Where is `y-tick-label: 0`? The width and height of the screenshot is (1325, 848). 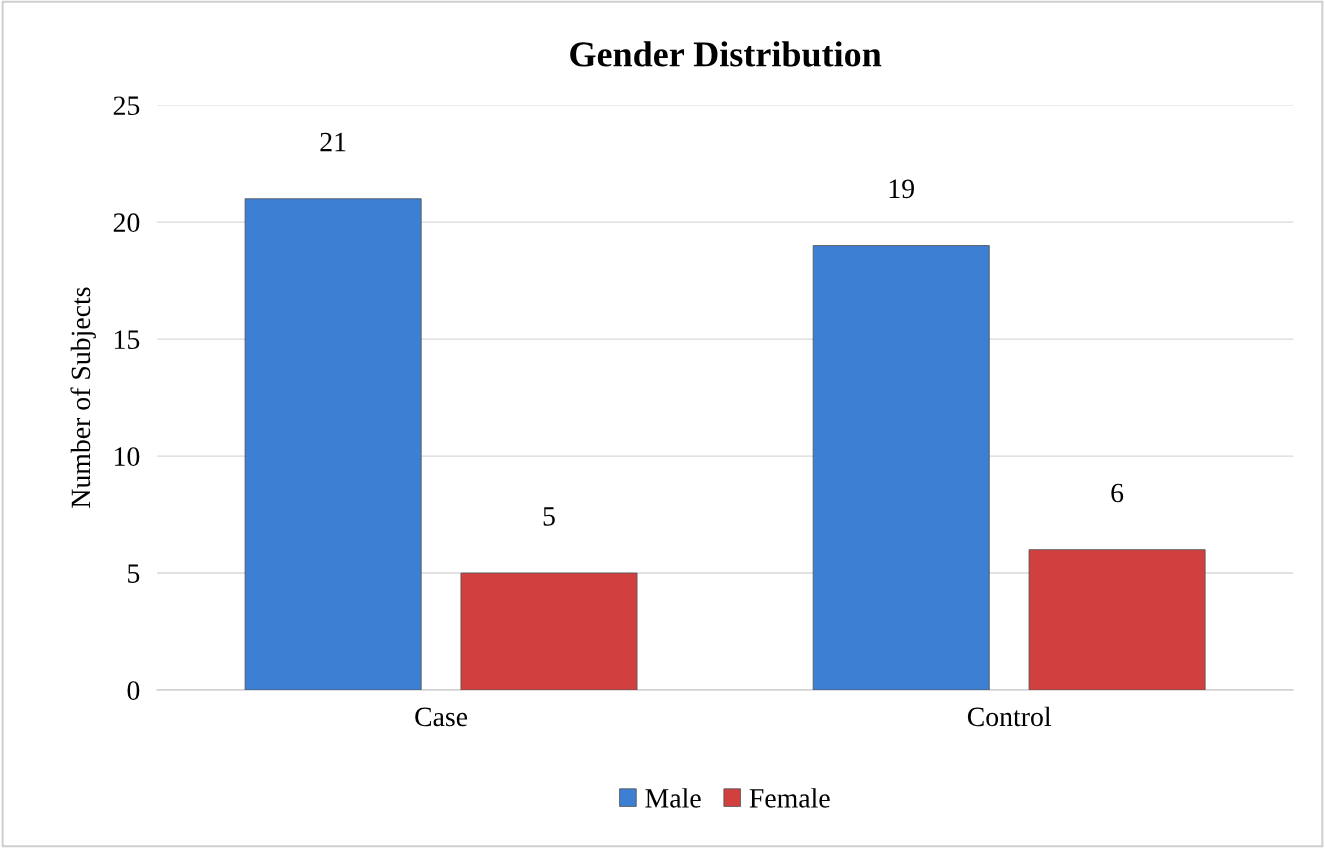 y-tick-label: 0 is located at coordinates (133, 690).